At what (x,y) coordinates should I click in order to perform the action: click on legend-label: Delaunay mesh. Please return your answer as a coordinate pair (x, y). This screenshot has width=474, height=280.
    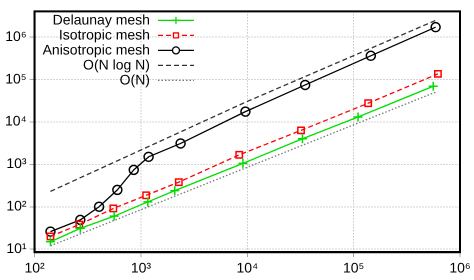
    Looking at the image, I should click on (101, 19).